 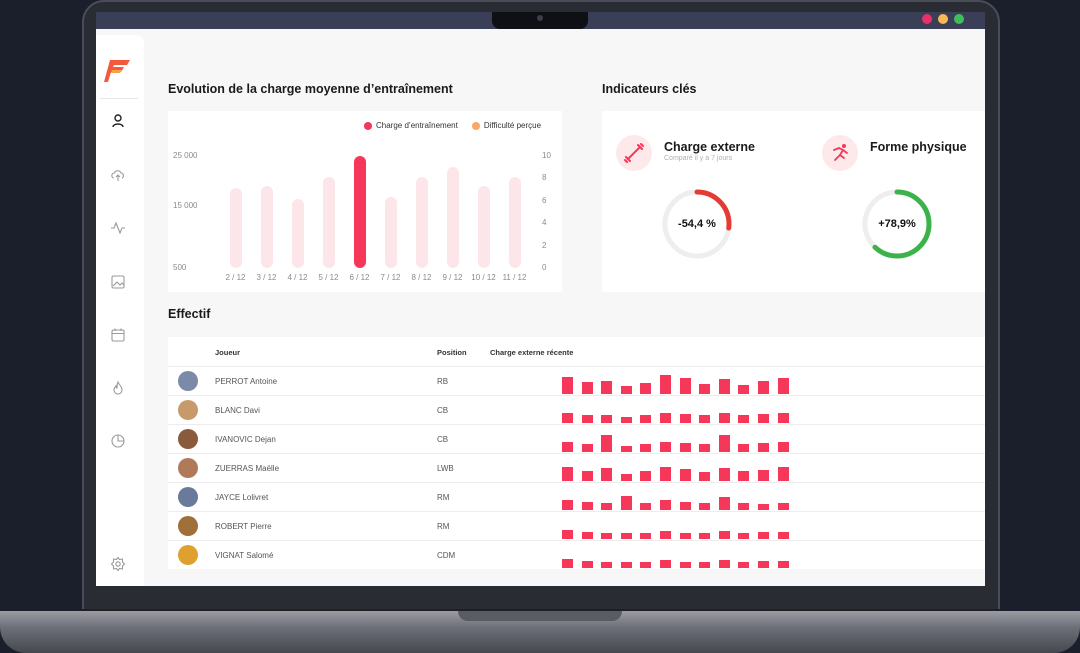 What do you see at coordinates (452, 352) in the screenshot?
I see `column-header-position: Position` at bounding box center [452, 352].